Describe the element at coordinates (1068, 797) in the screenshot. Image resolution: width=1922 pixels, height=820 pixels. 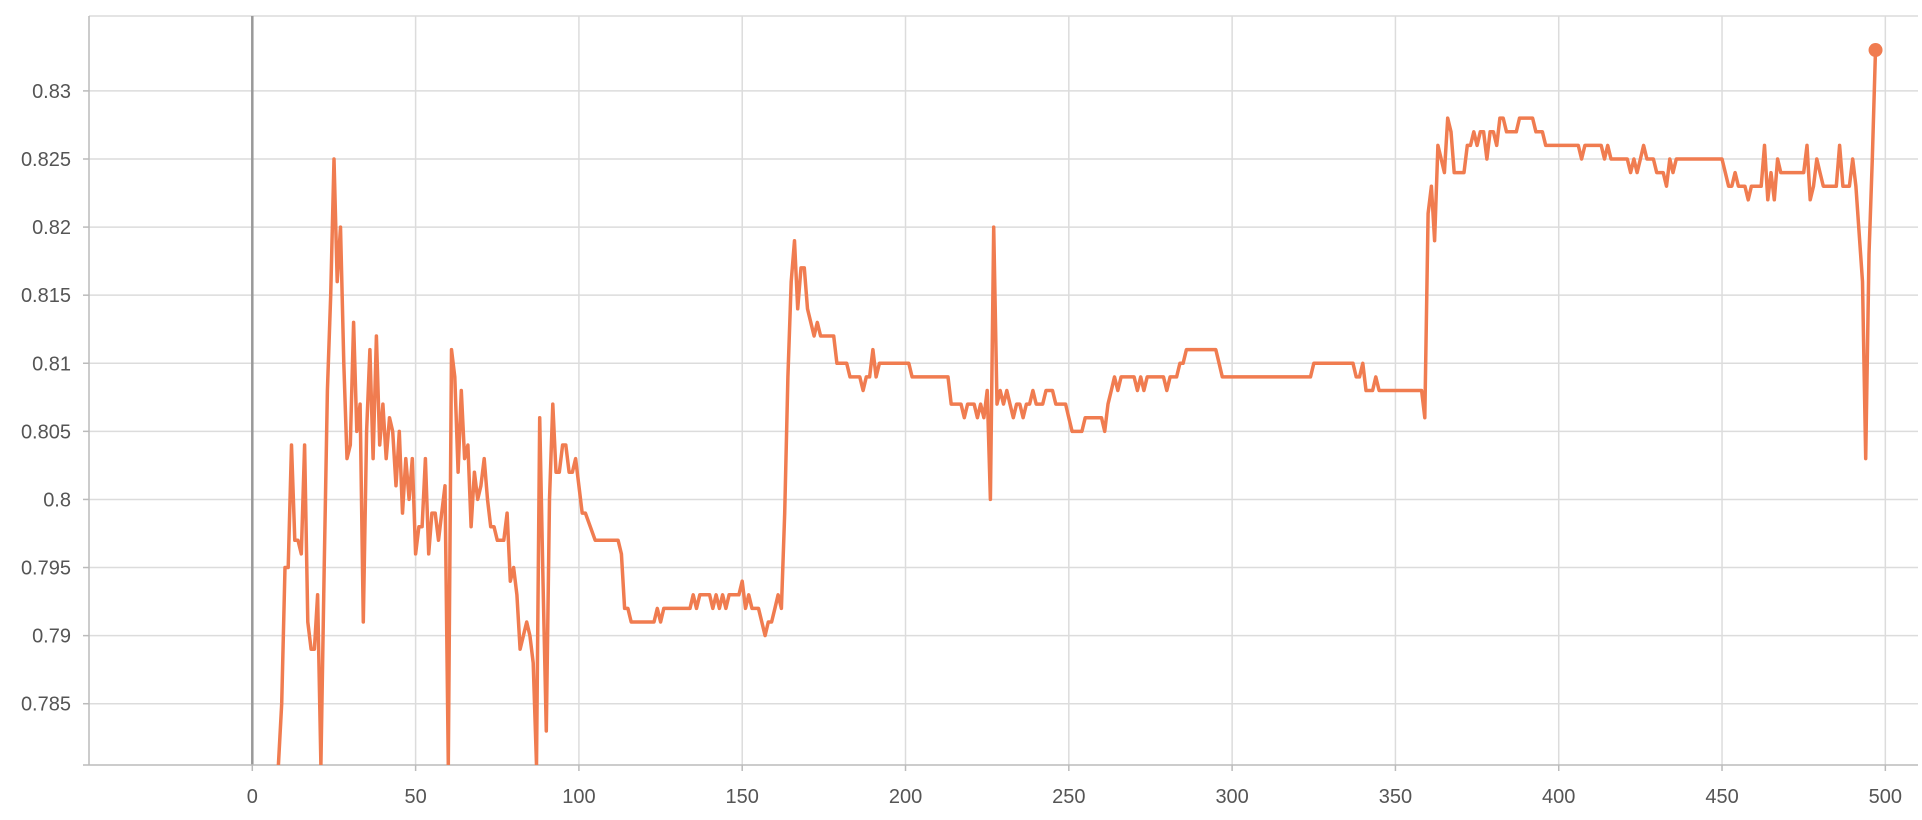
I see `x-tick-label: 250` at that location.